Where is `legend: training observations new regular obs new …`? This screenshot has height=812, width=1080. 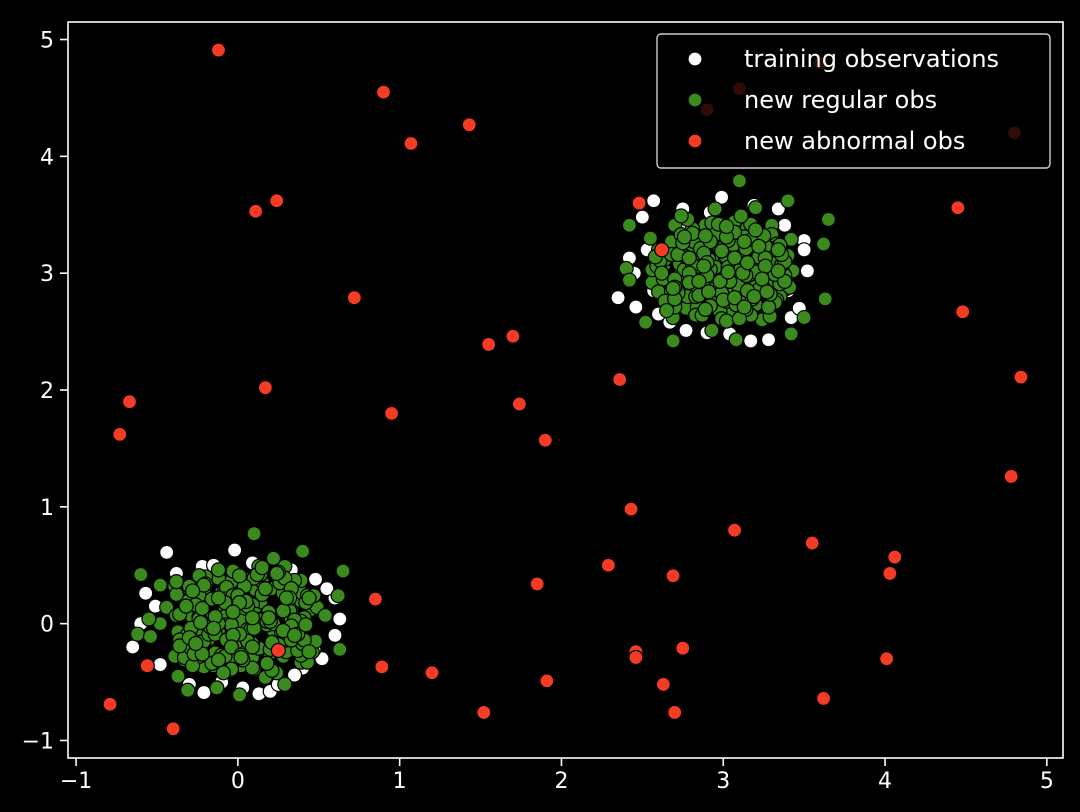 legend: training observations new regular obs new … is located at coordinates (853, 101).